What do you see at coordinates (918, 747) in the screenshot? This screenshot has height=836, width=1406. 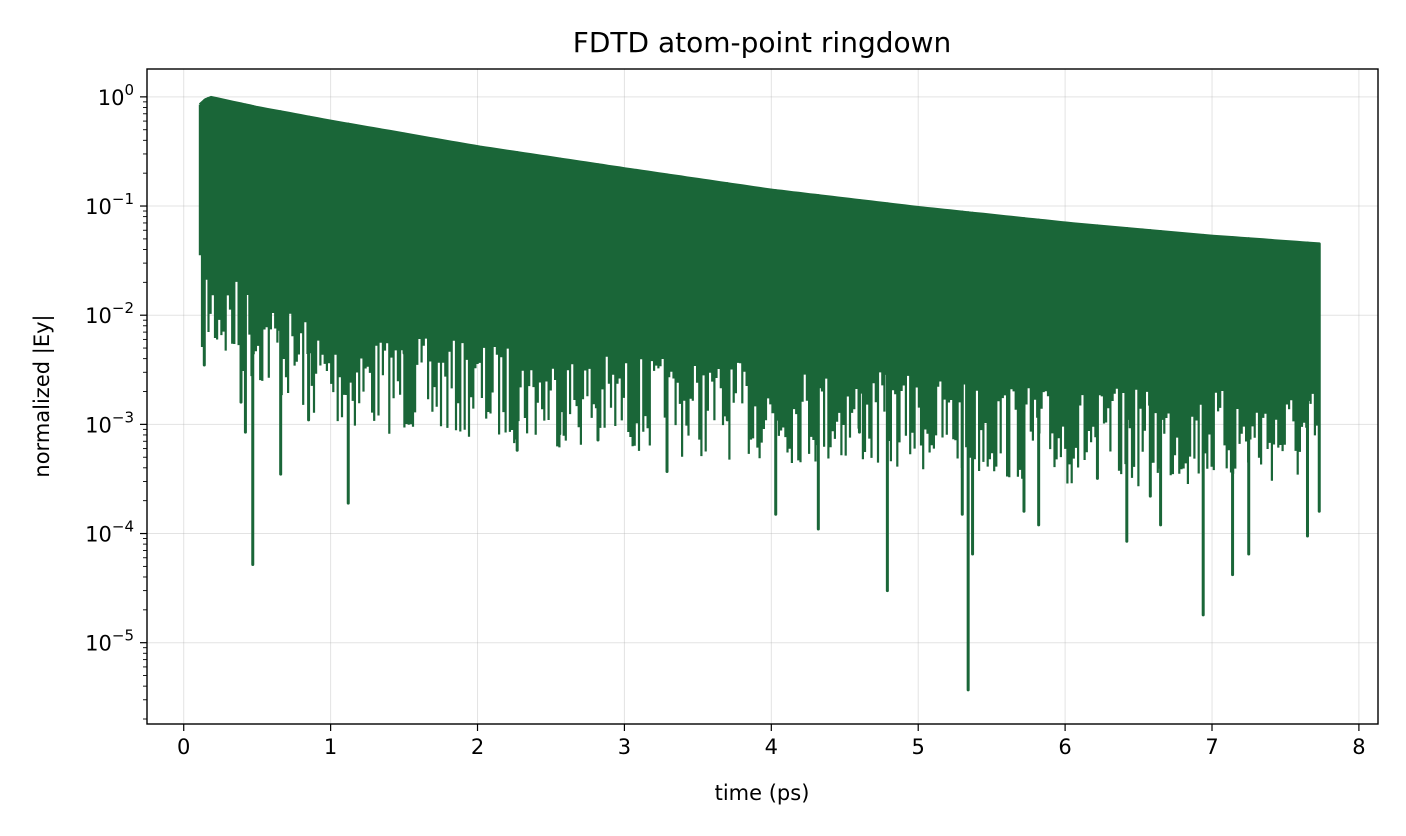 I see `x-tick-label: 5` at bounding box center [918, 747].